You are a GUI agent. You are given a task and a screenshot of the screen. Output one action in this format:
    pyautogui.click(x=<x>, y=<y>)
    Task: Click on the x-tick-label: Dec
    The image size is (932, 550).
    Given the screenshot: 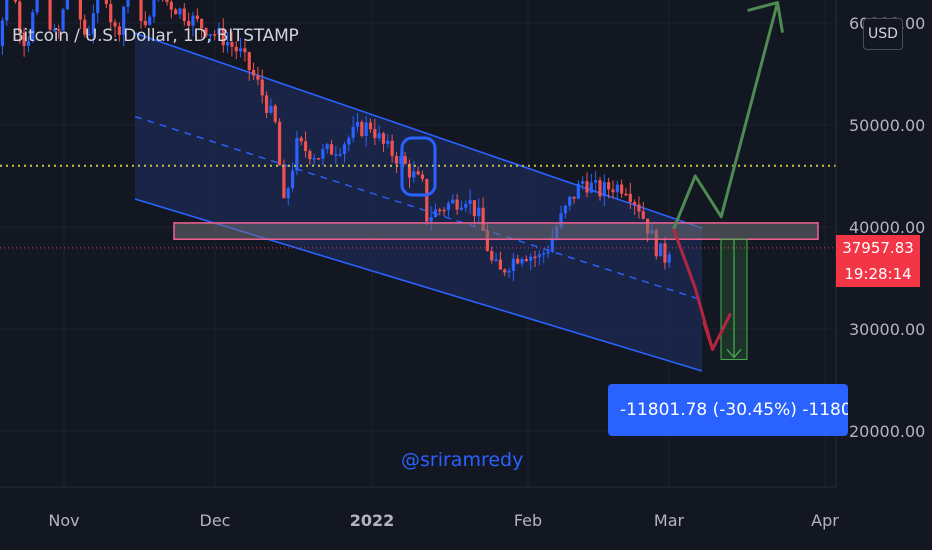 What is the action you would take?
    pyautogui.click(x=215, y=520)
    